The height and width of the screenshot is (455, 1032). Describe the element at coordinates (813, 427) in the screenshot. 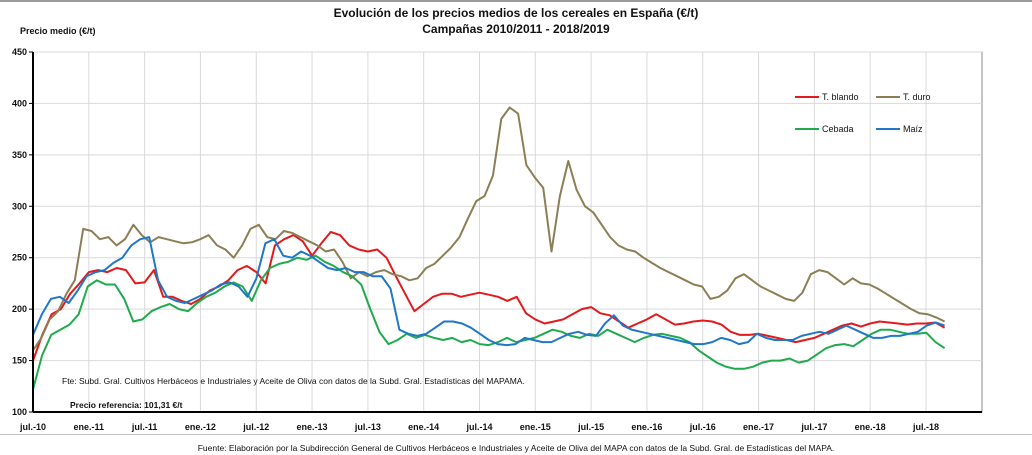

I see `x-tick-label: jul.-17` at that location.